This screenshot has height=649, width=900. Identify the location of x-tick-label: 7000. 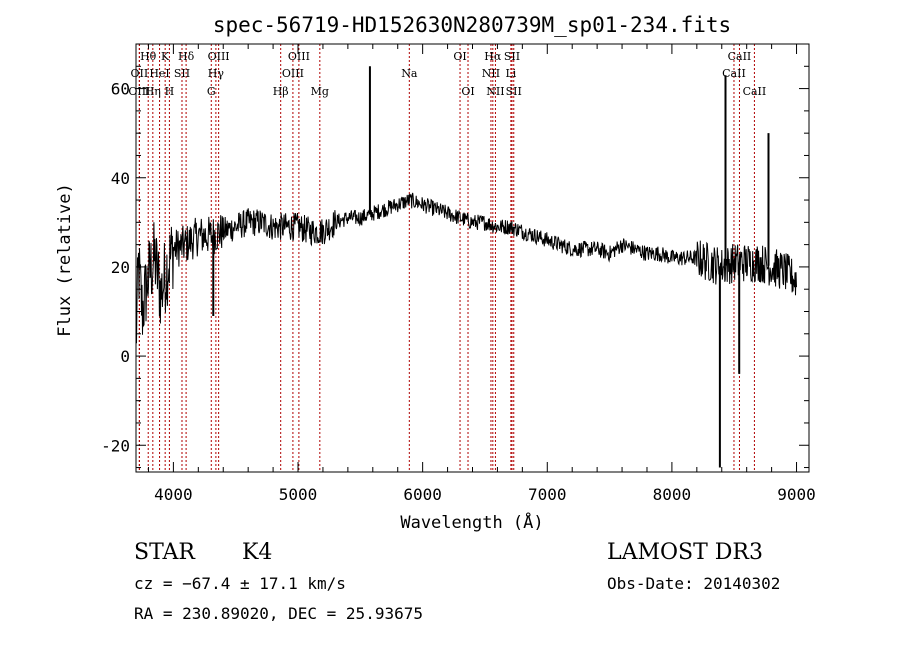
(547, 494).